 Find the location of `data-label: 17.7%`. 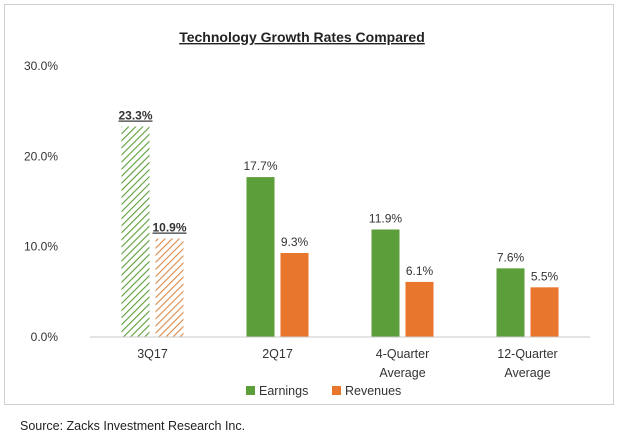

data-label: 17.7% is located at coordinates (260, 166).